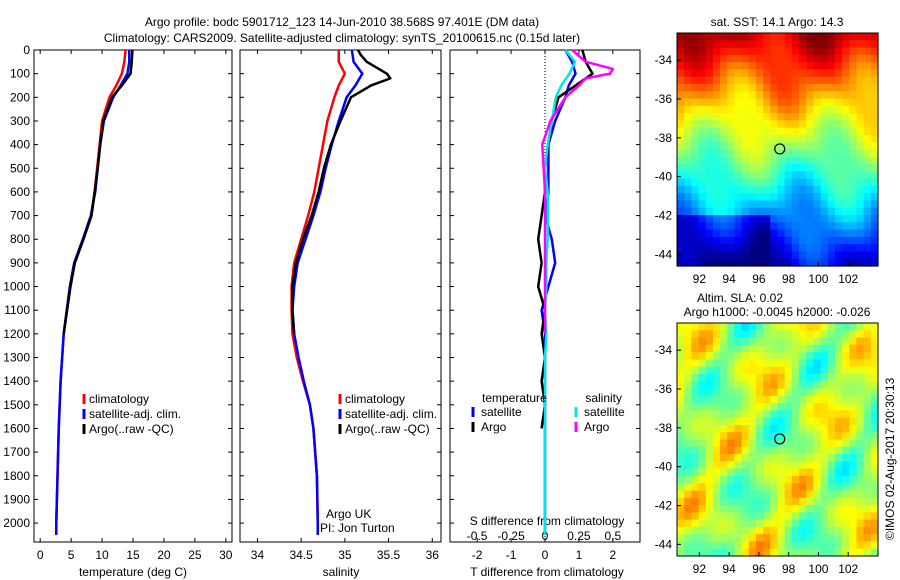  What do you see at coordinates (20, 168) in the screenshot?
I see `y-tick-label: 500` at bounding box center [20, 168].